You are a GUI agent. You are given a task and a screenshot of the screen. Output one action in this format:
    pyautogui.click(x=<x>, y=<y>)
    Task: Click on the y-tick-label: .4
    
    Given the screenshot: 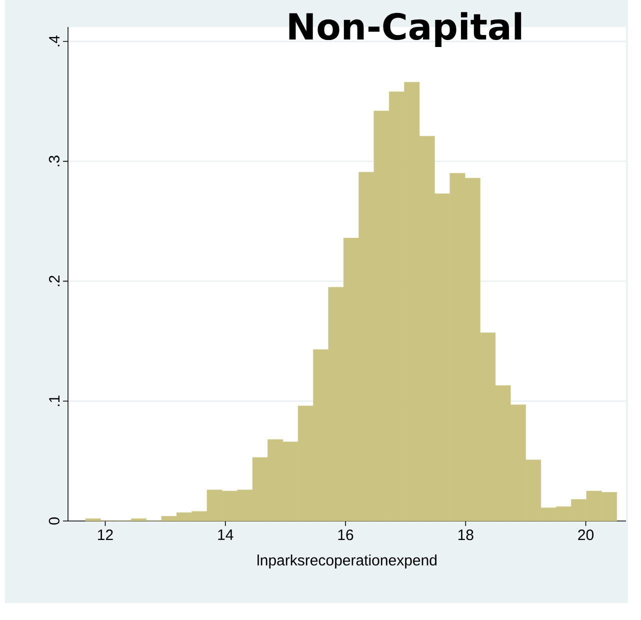 What is the action you would take?
    pyautogui.click(x=54, y=41)
    